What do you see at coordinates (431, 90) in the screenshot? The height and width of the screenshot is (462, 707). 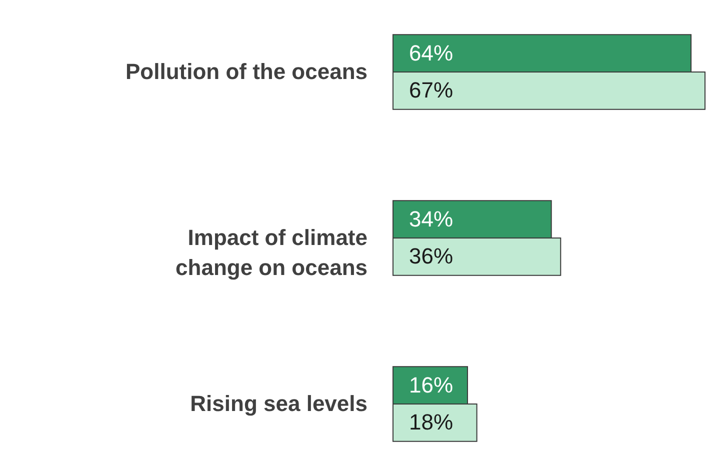 I see `data-label: 67%` at bounding box center [431, 90].